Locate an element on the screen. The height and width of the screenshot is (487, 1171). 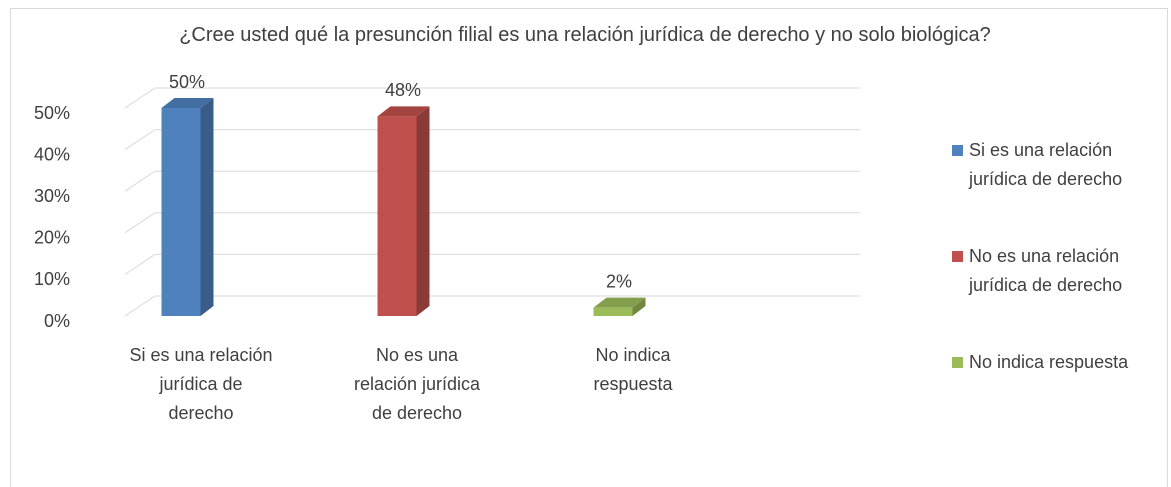
x-tick-label: Si es una relación jurídica de derecho is located at coordinates (201, 384).